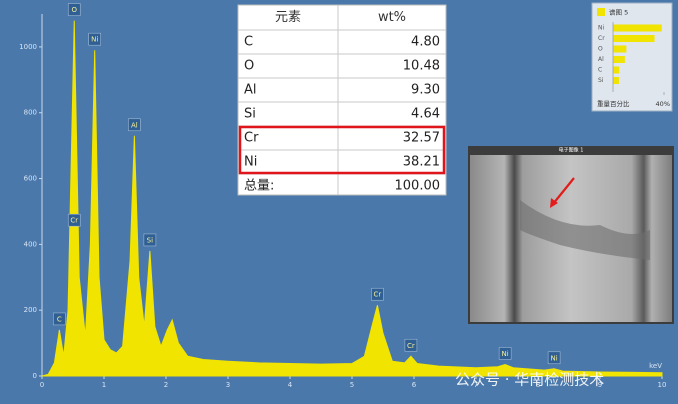 Image resolution: width=678 pixels, height=404 pixels. What do you see at coordinates (425, 114) in the screenshot?
I see `cell: 4.64` at bounding box center [425, 114].